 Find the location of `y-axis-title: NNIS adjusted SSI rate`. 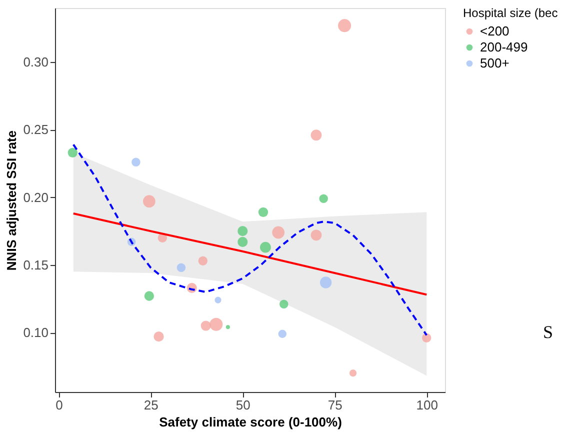

y-axis-title: NNIS adjusted SSI rate is located at coordinates (12, 200).